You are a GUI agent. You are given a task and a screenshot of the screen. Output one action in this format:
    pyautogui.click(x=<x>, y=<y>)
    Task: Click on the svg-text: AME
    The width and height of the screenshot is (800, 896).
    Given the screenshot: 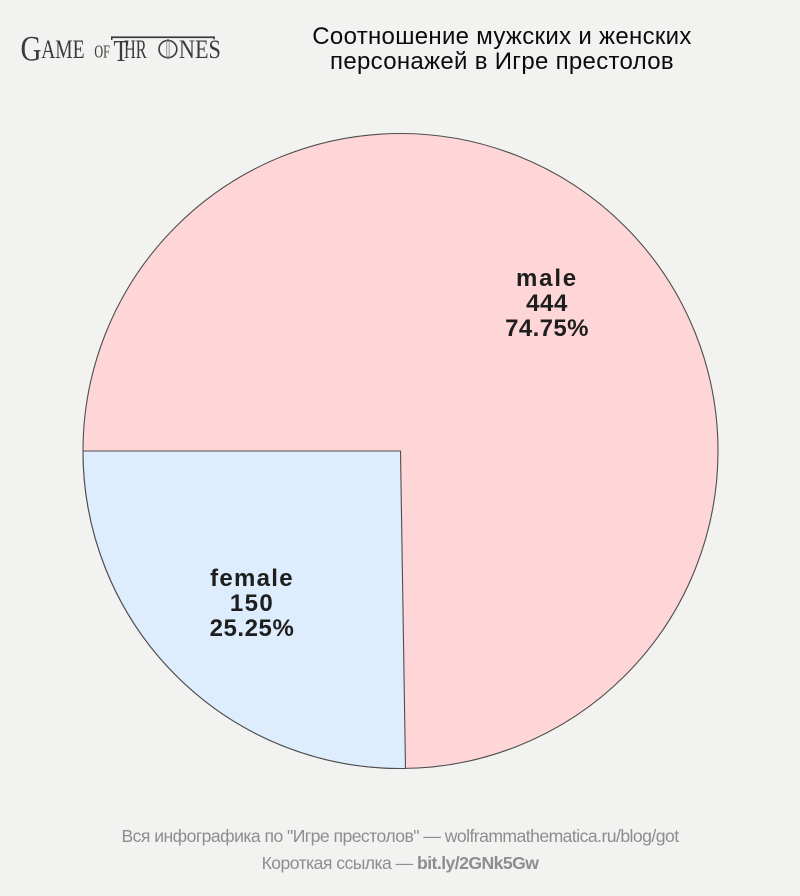 What is the action you would take?
    pyautogui.click(x=62, y=49)
    